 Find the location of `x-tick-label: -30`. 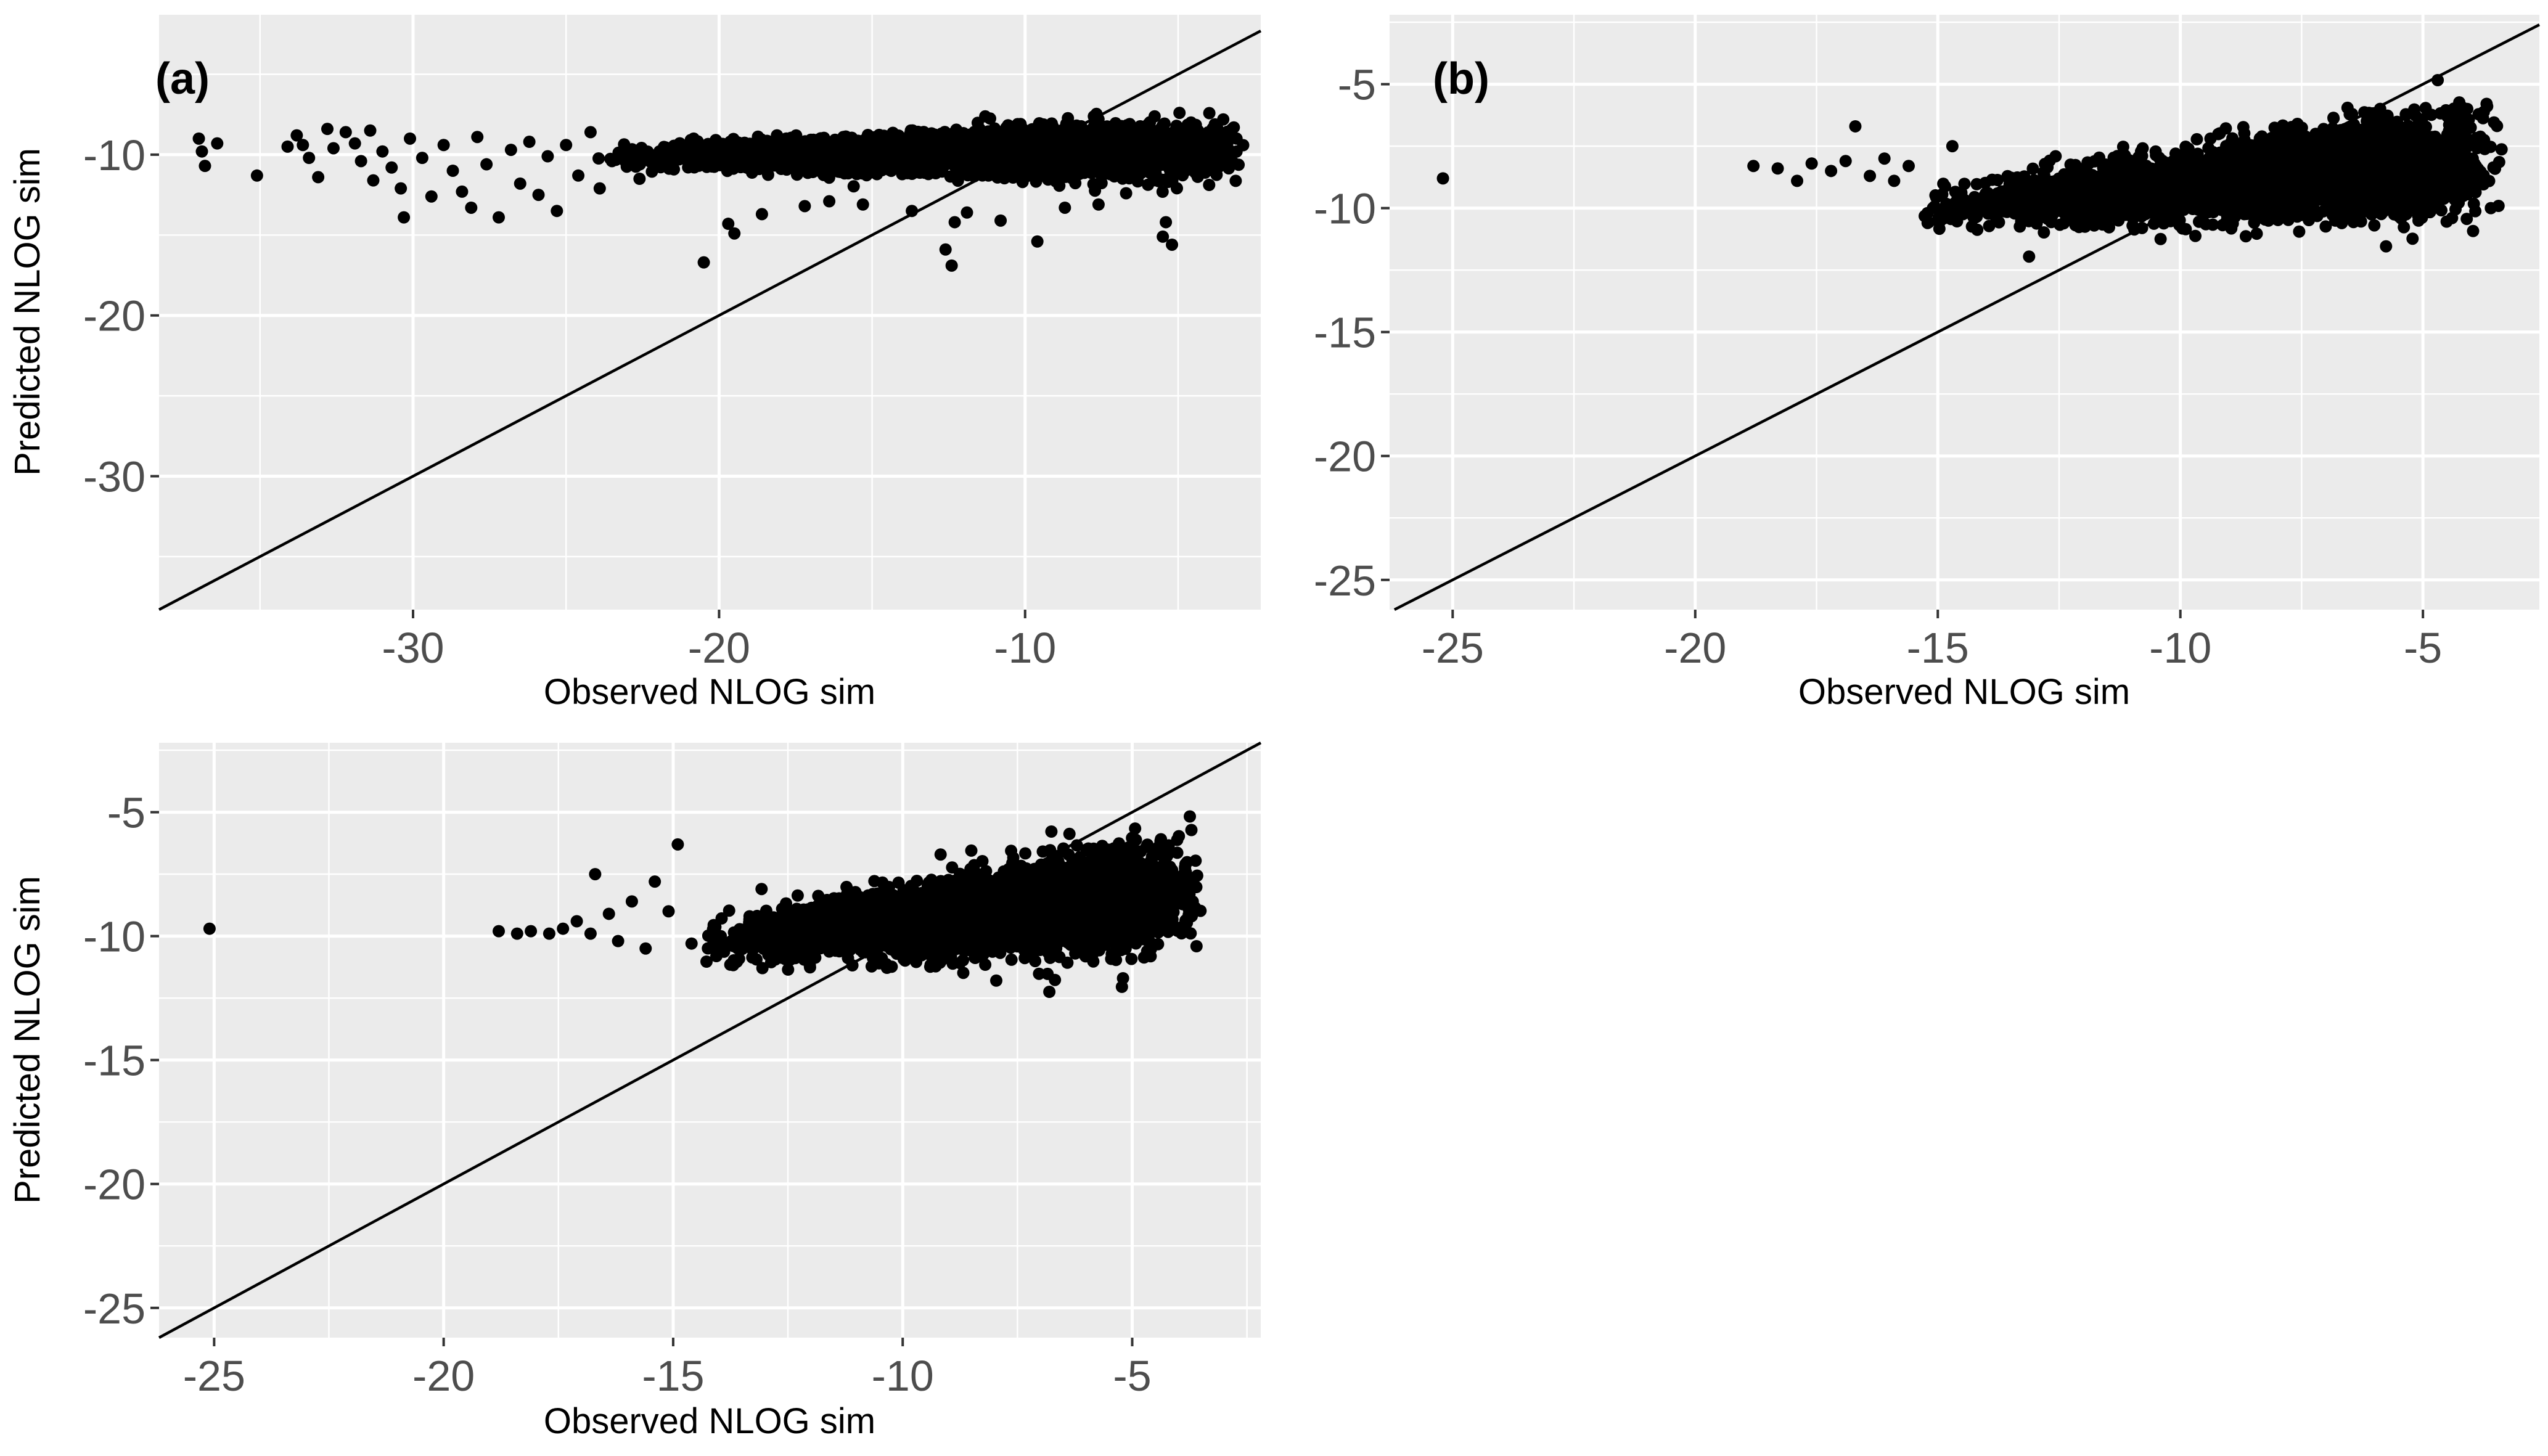

x-tick-label: -30 is located at coordinates (413, 648).